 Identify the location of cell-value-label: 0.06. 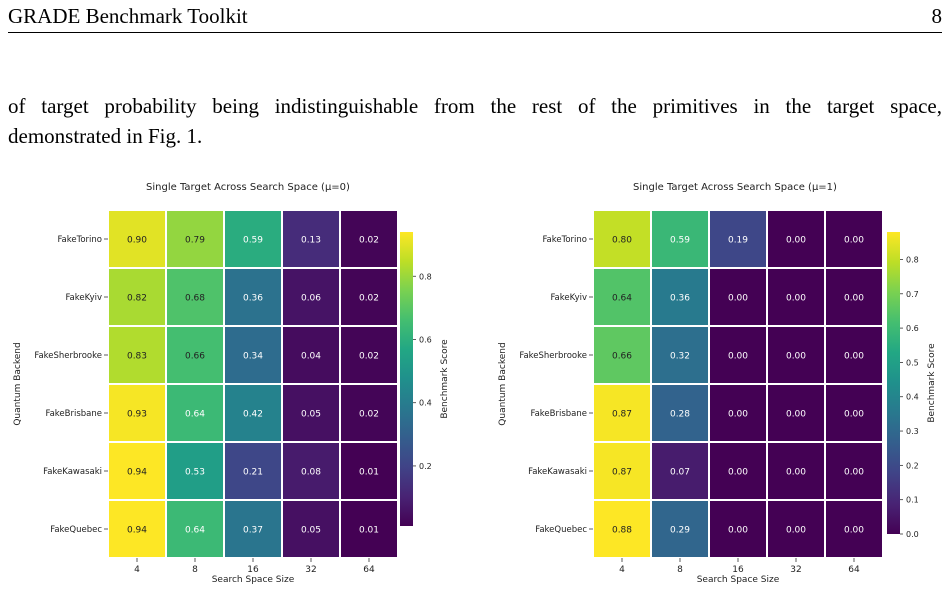
(311, 299).